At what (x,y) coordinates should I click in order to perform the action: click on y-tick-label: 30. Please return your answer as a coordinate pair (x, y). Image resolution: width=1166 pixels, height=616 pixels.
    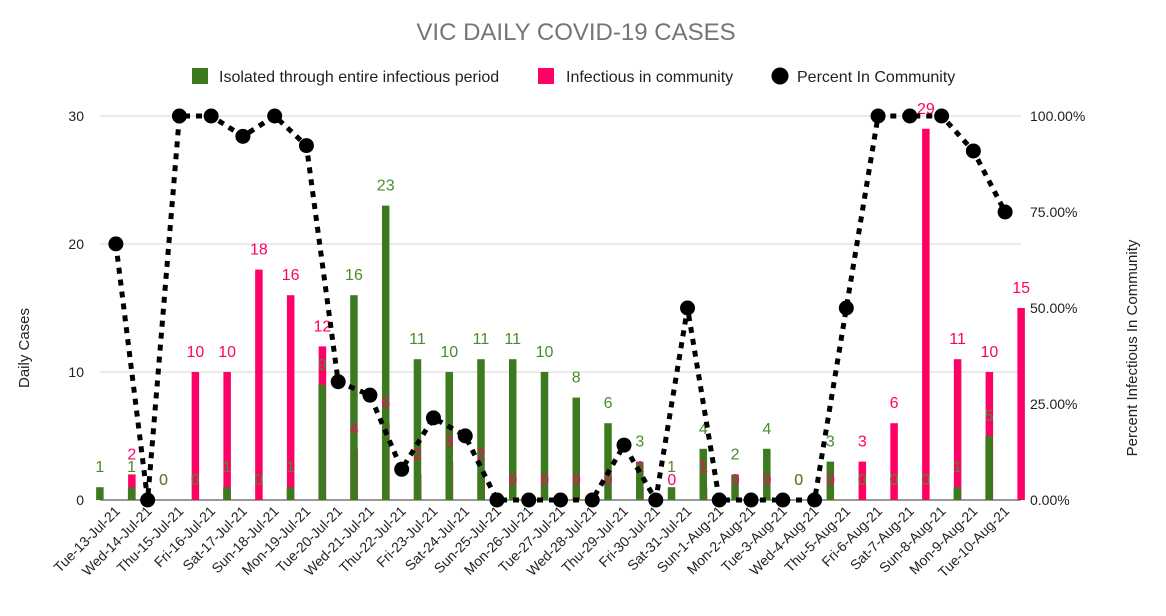
    Looking at the image, I should click on (76, 116).